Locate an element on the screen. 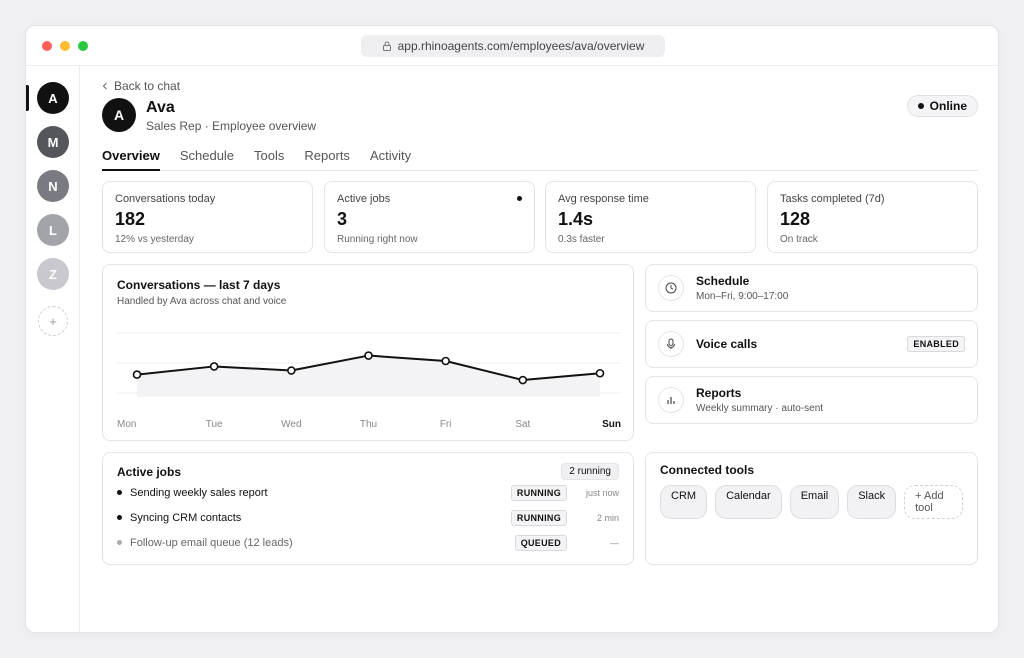 The height and width of the screenshot is (658, 1024). active-indicator-icon is located at coordinates (519, 198).